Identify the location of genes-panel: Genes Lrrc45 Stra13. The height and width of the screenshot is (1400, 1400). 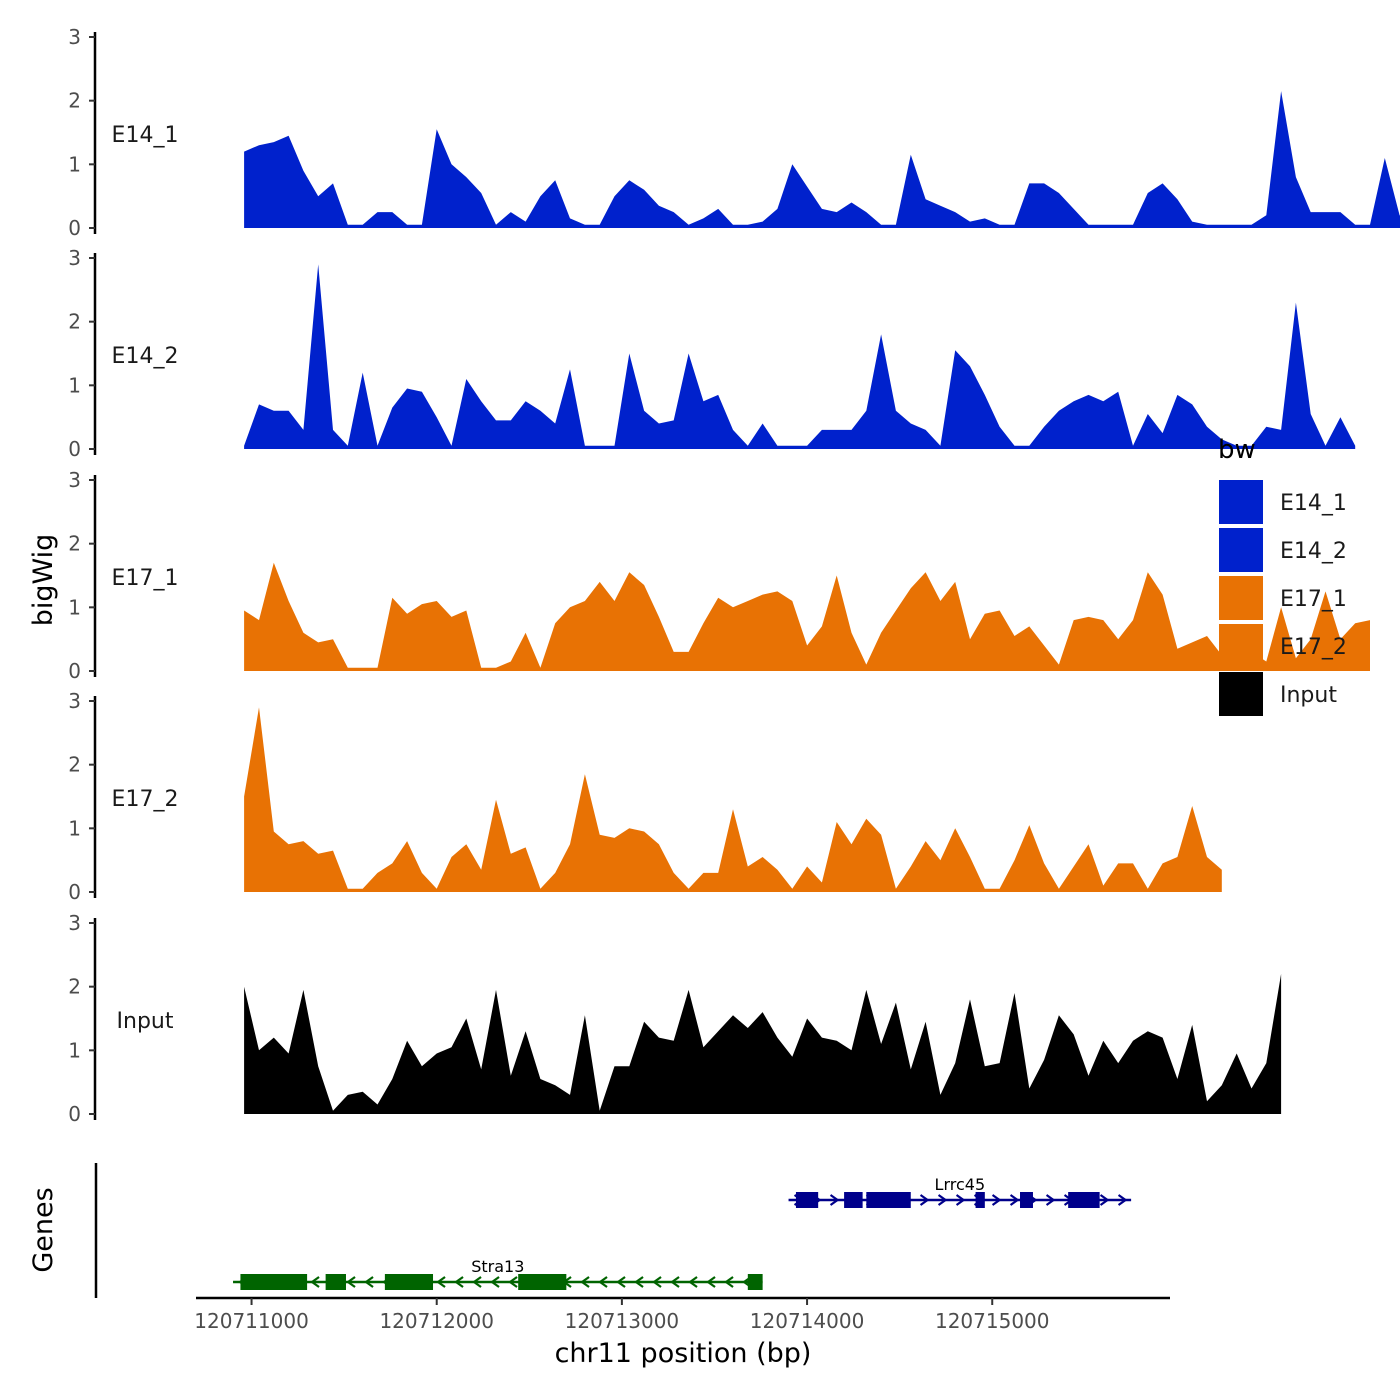
(580, 1230).